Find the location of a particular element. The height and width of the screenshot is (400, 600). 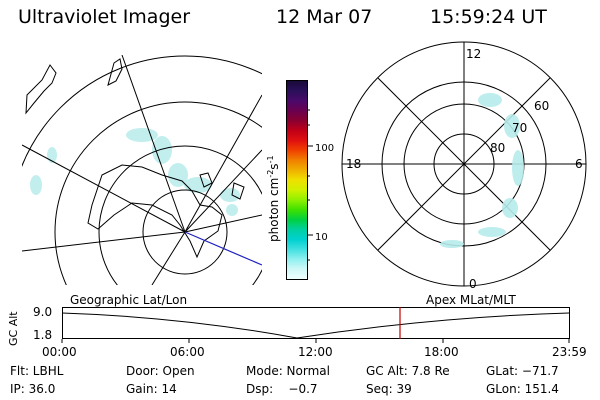

strip-x-tick-3: 18:00 is located at coordinates (441, 352).